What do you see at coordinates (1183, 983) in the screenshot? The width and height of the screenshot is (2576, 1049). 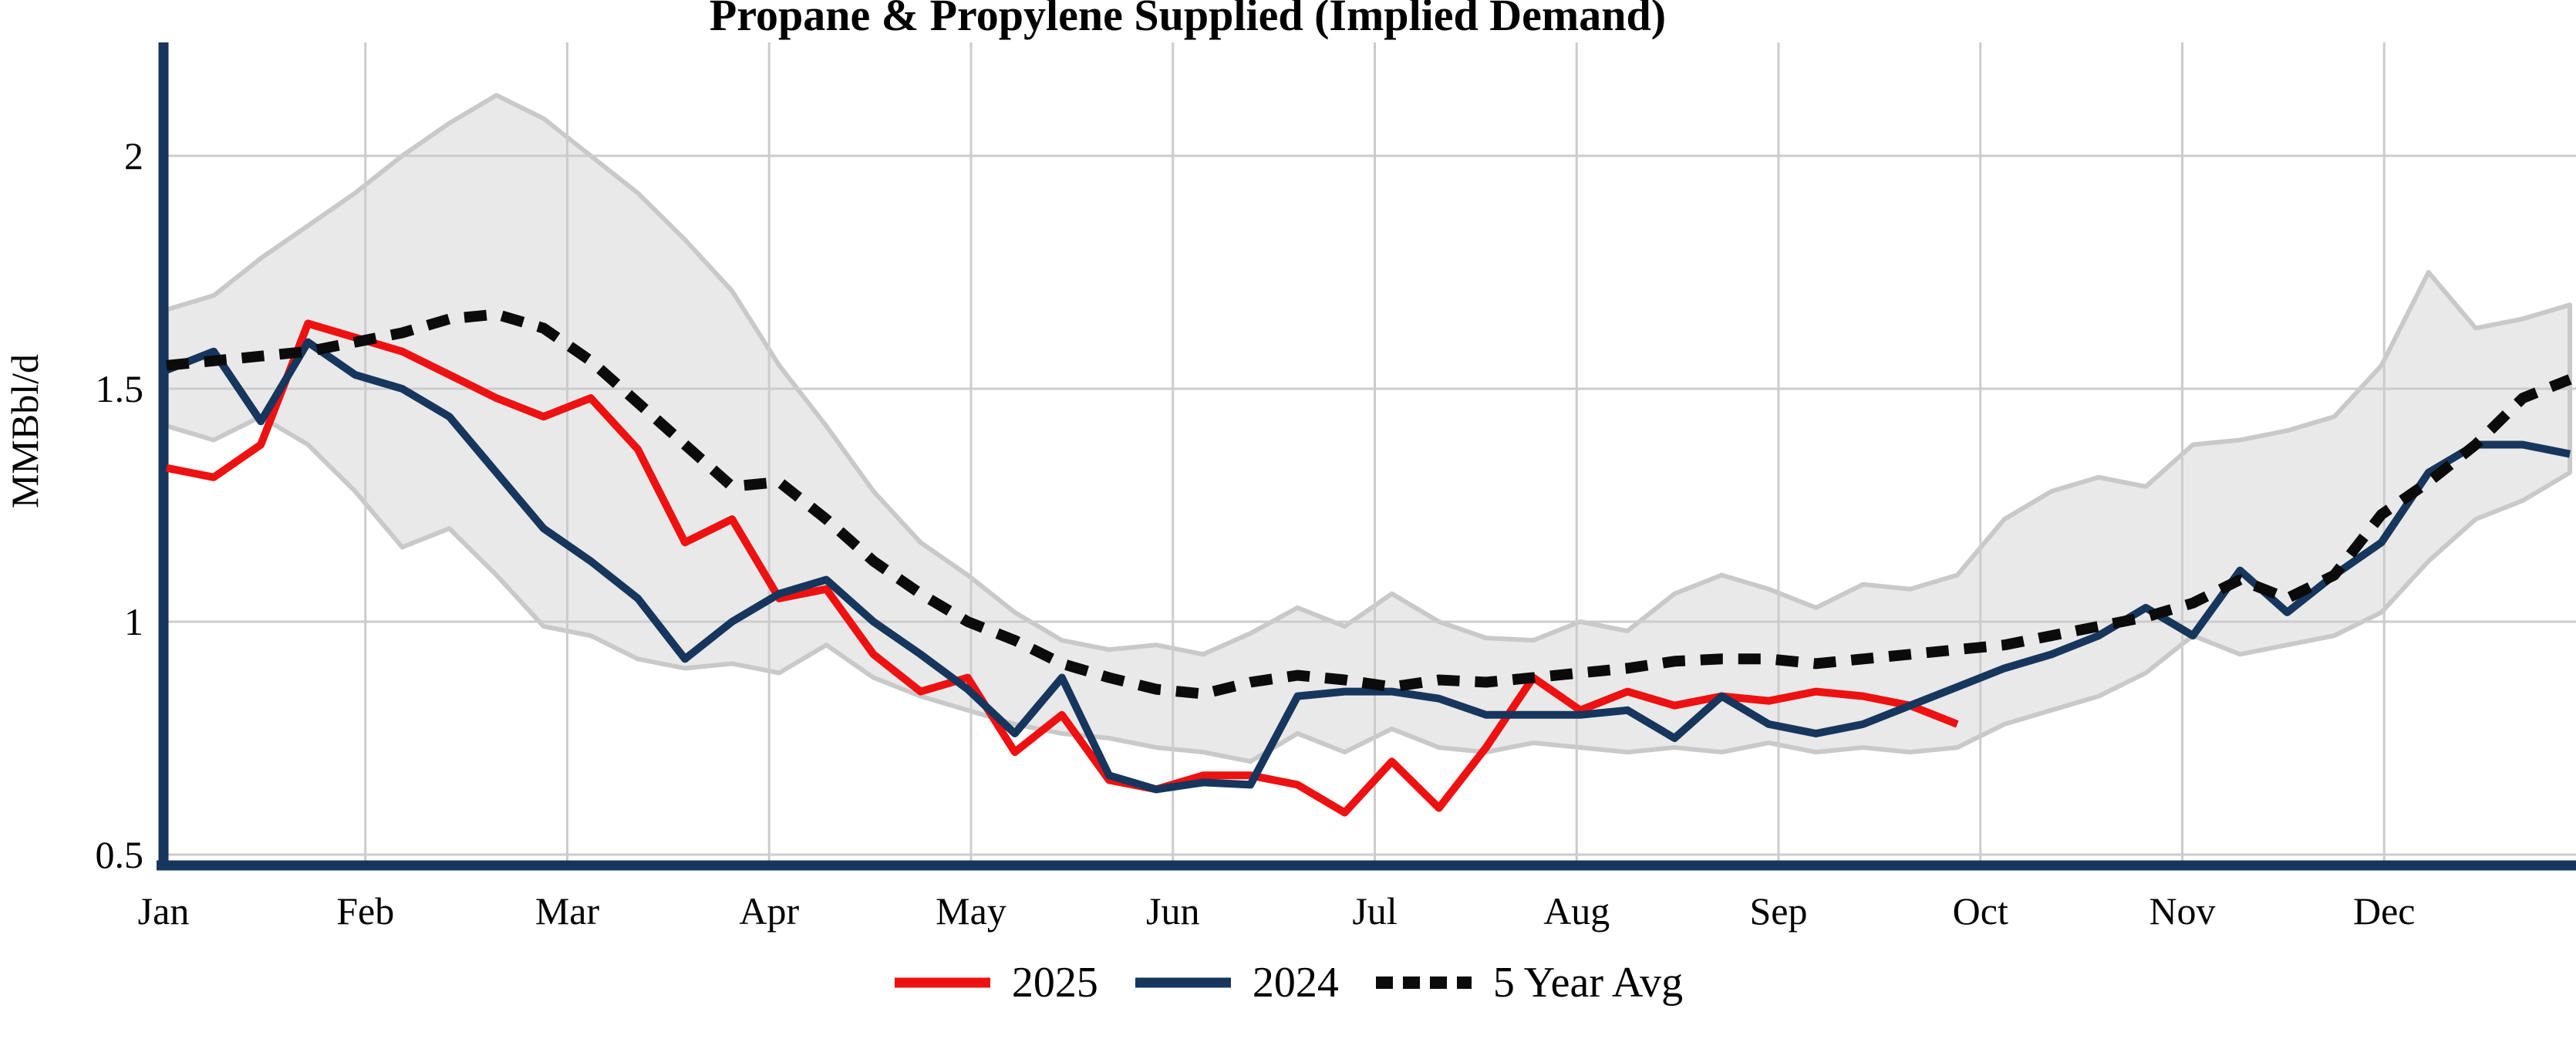 I see `legend-swatch-2024` at bounding box center [1183, 983].